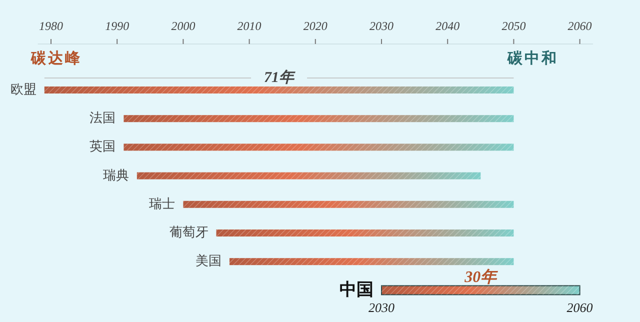  What do you see at coordinates (481, 277) in the screenshot?
I see `annotation: 30年` at bounding box center [481, 277].